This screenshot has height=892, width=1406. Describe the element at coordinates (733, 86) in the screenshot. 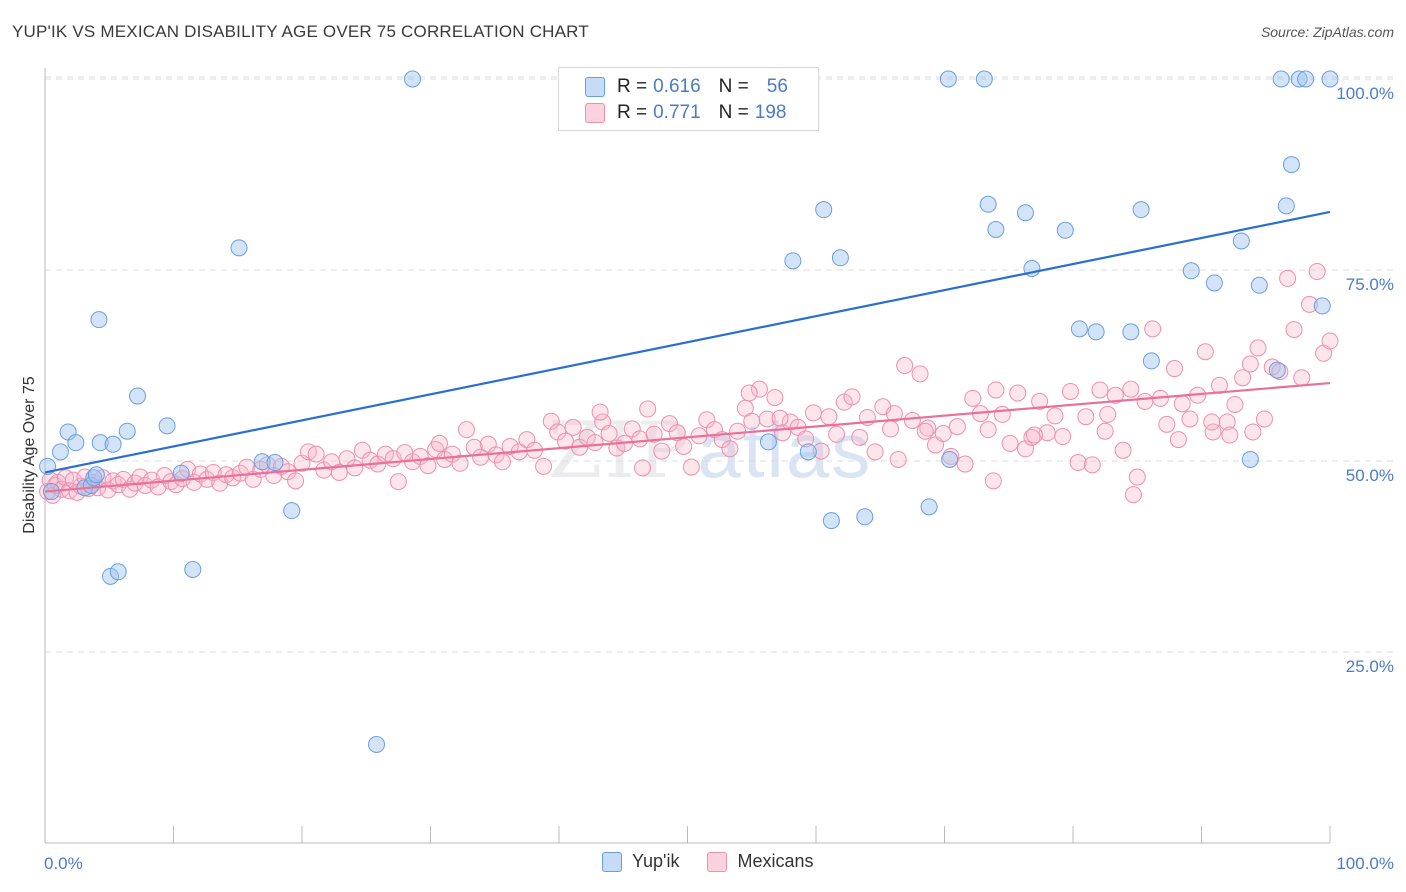

I see `legend-n-label: N =` at that location.